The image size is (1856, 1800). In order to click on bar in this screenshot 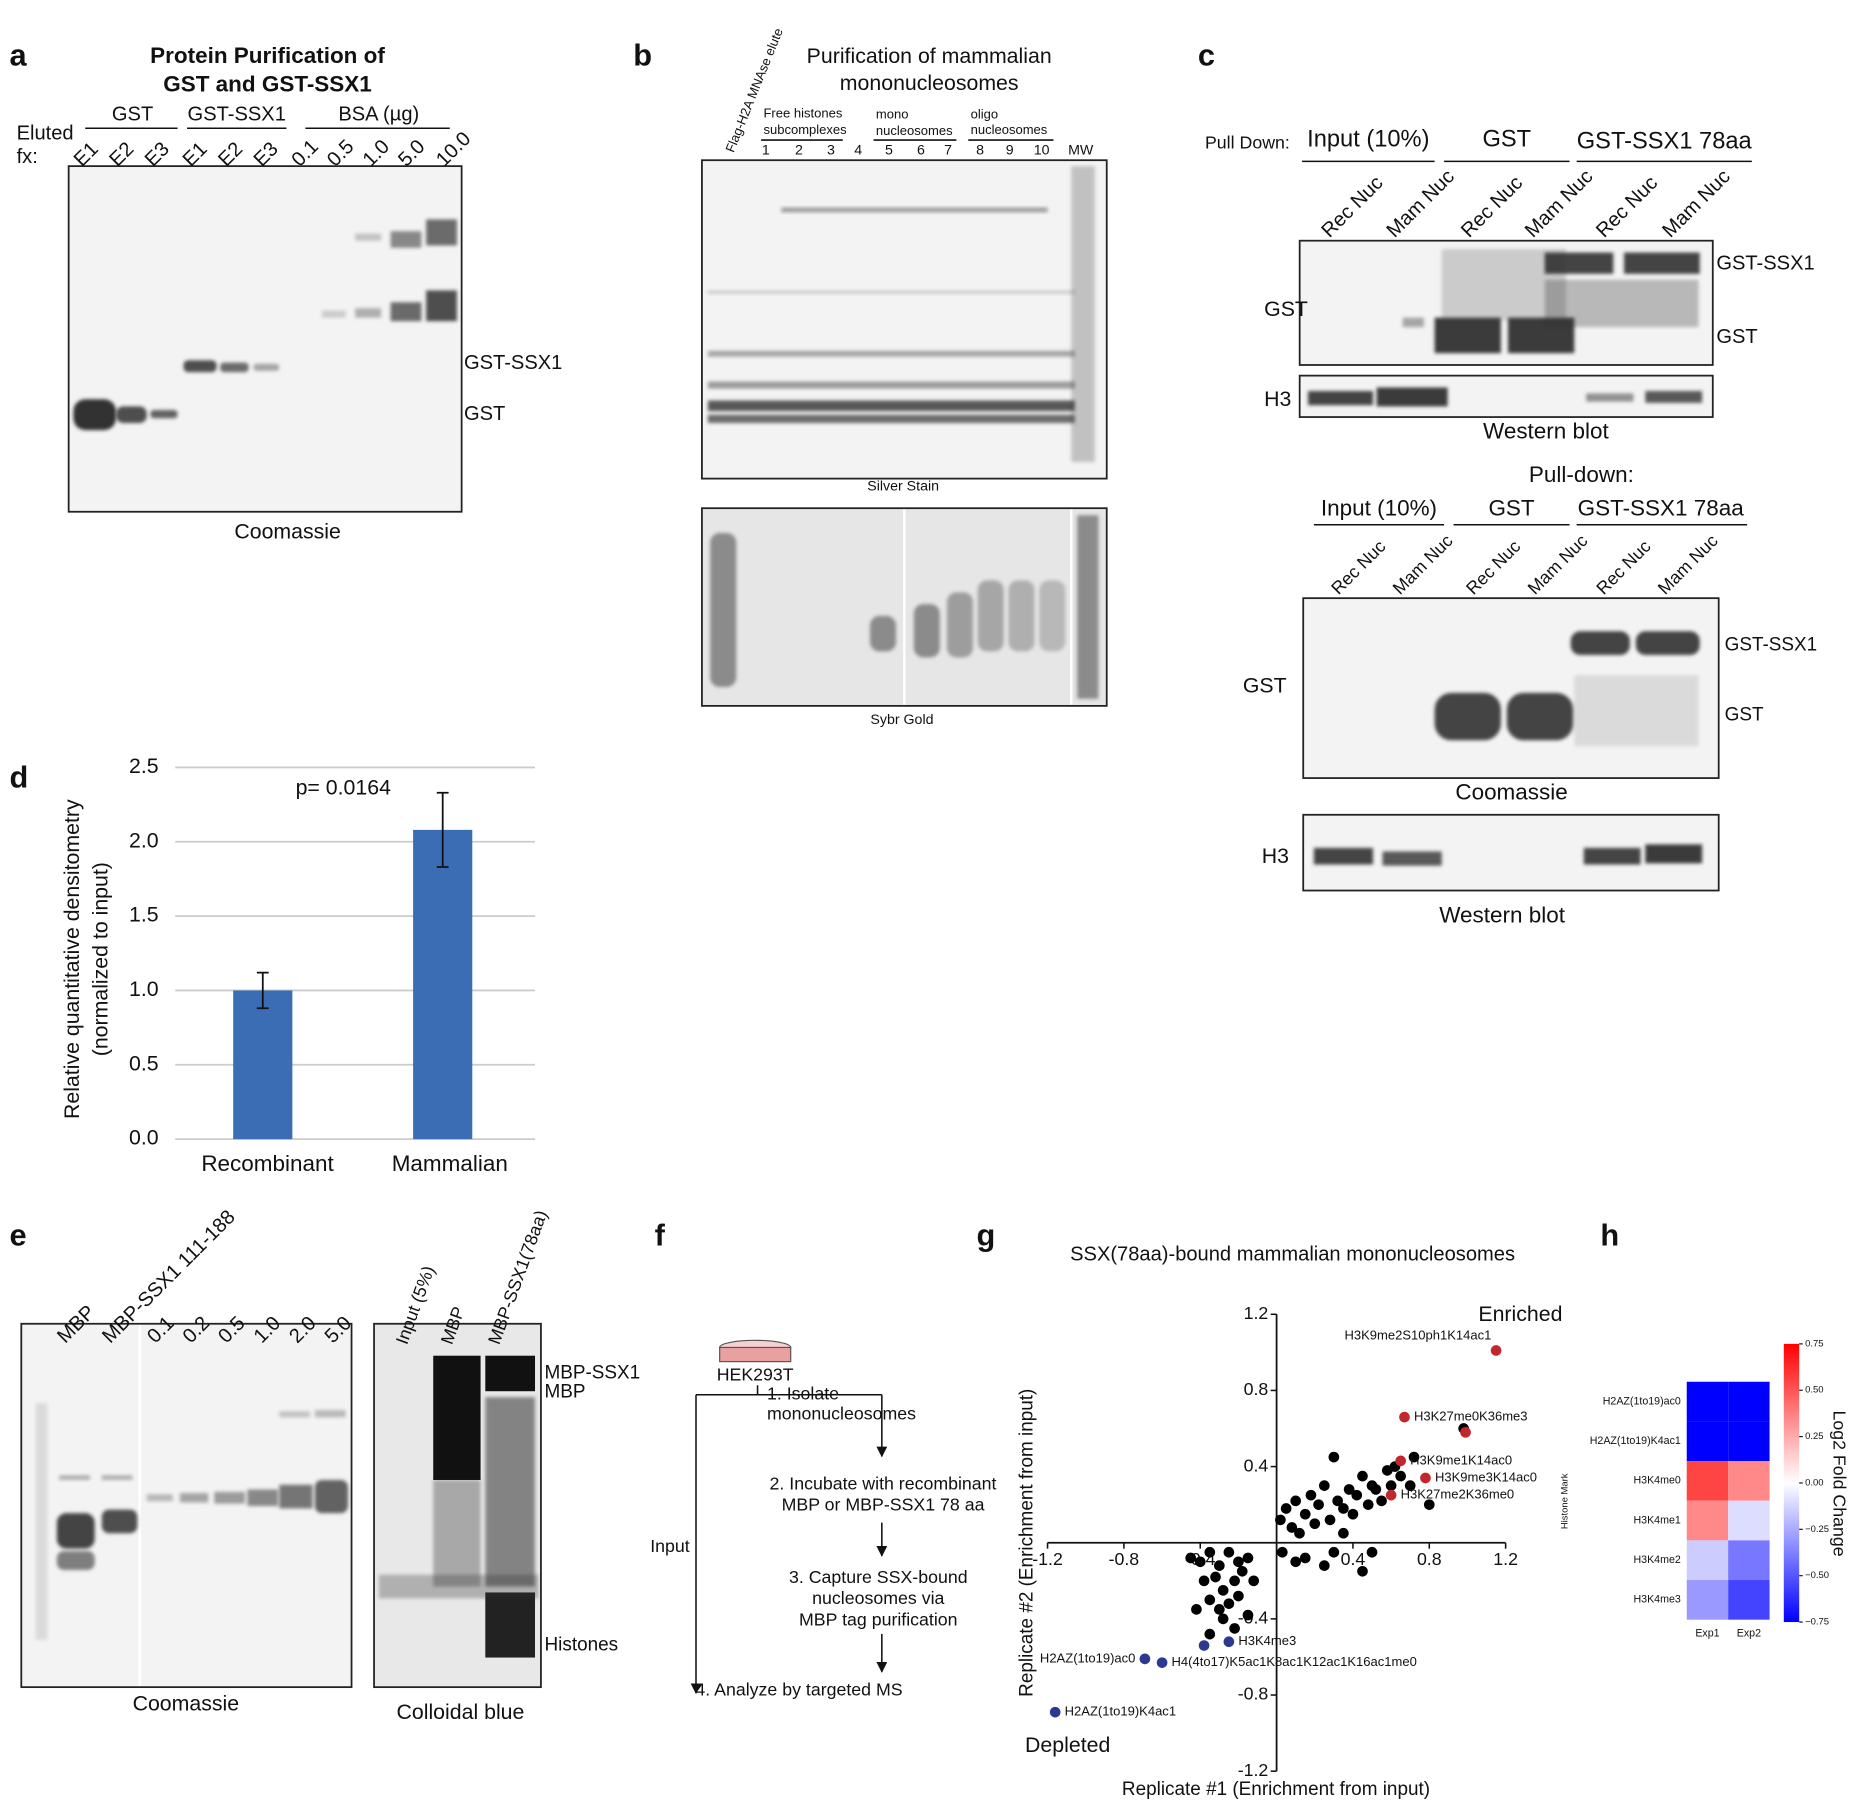, I will do `click(263, 1065)`.